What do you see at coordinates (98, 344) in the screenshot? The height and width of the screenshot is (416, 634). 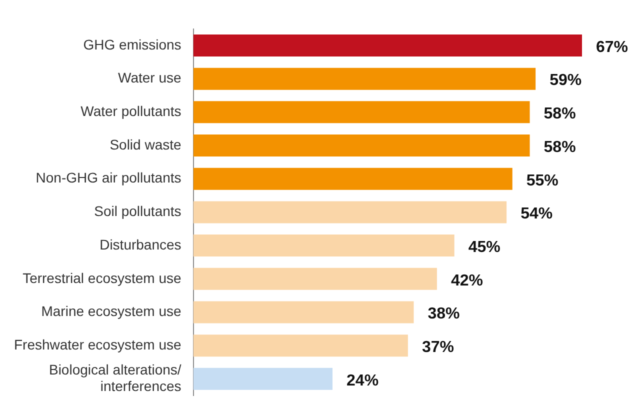 I see `y-tick-label: Freshwater ecosystem use` at bounding box center [98, 344].